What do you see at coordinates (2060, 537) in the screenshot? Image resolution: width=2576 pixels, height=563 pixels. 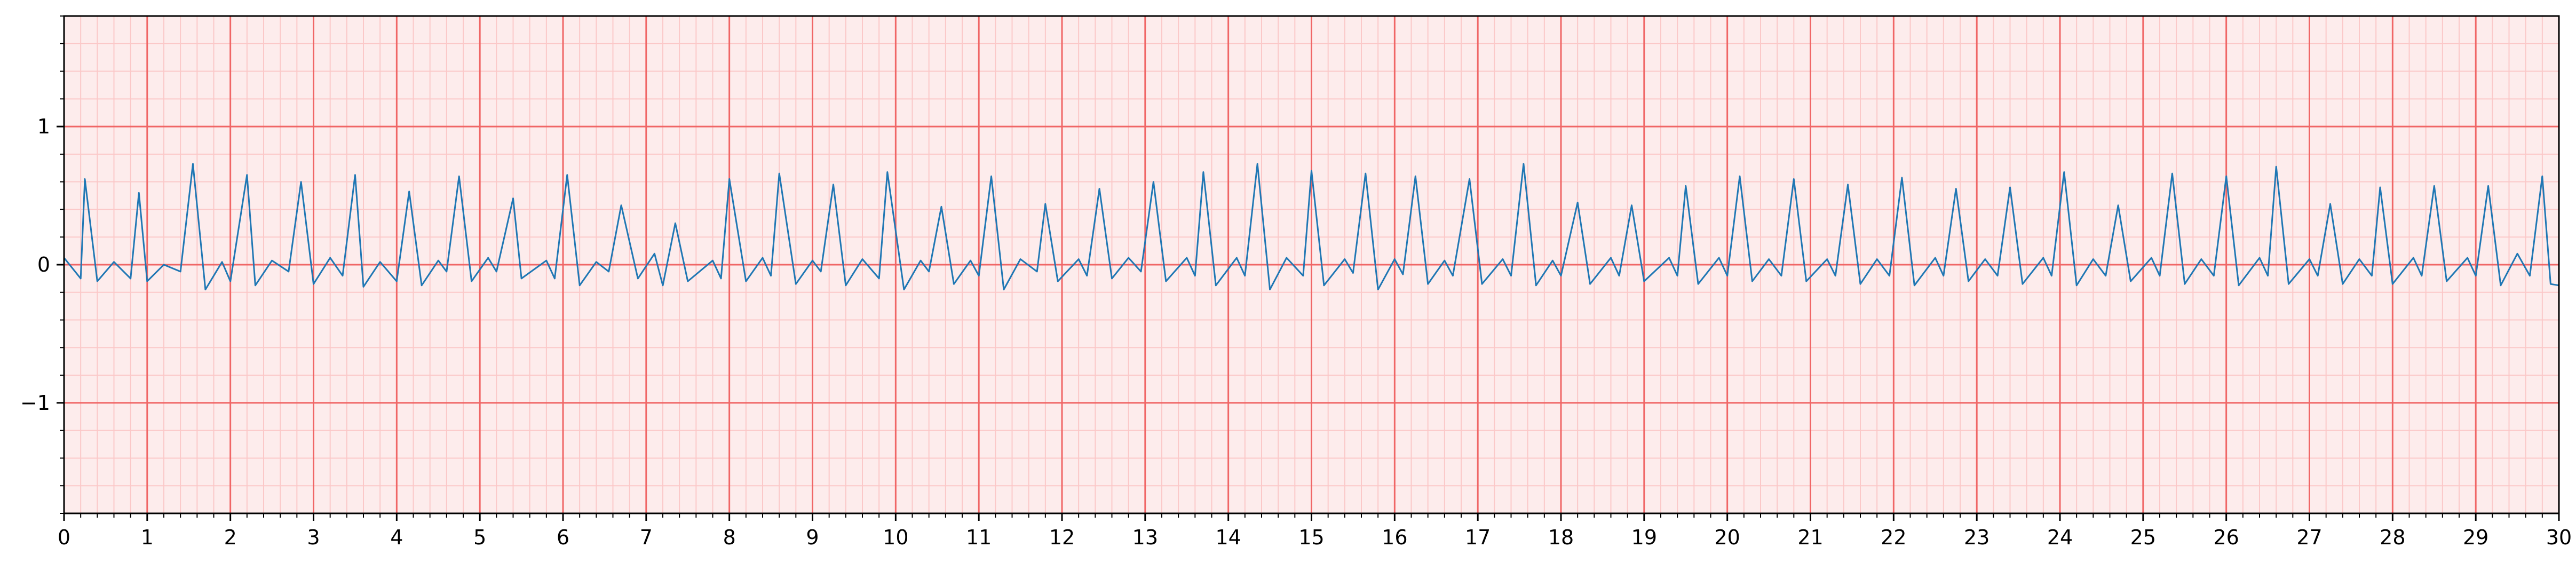 I see `x-tick-label: 24` at bounding box center [2060, 537].